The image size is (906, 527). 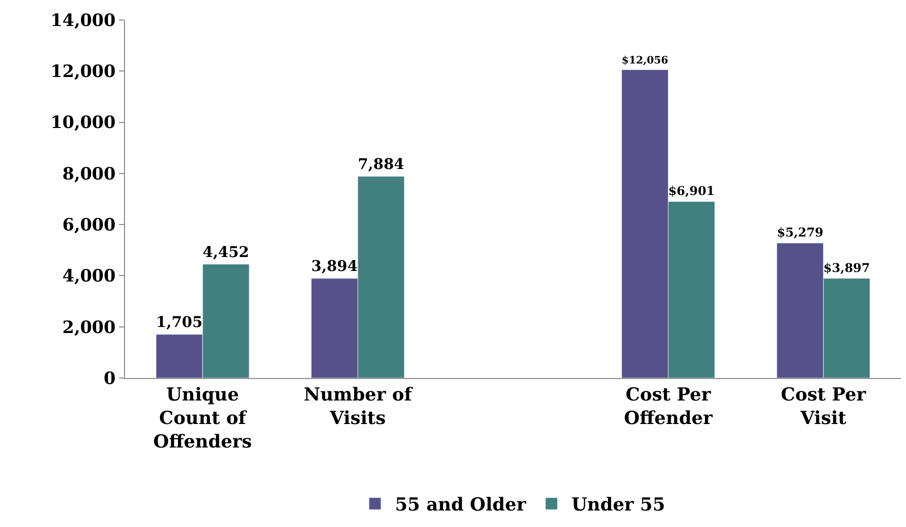 What do you see at coordinates (226, 251) in the screenshot?
I see `data-label: 4,452` at bounding box center [226, 251].